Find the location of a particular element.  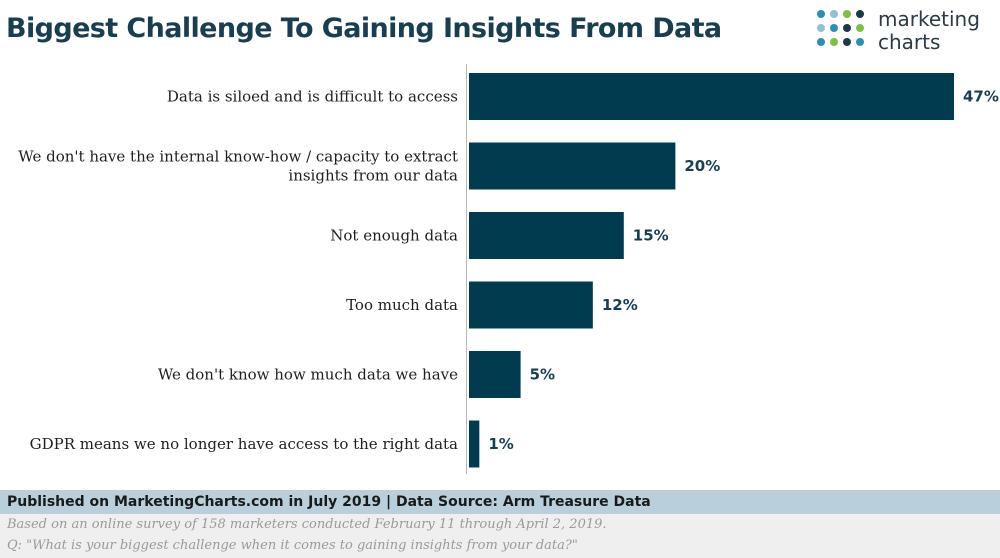

value-label: 47% is located at coordinates (981, 97).